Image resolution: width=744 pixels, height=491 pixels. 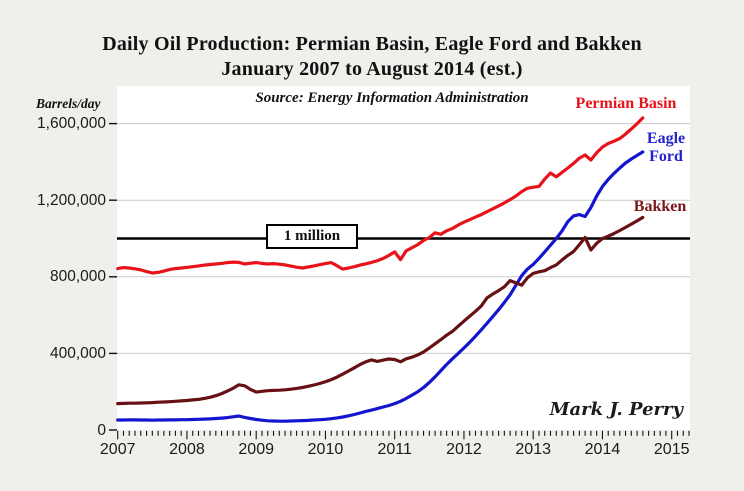 I want to click on series-label-eagle-ford: Eagle Ford, so click(x=666, y=148).